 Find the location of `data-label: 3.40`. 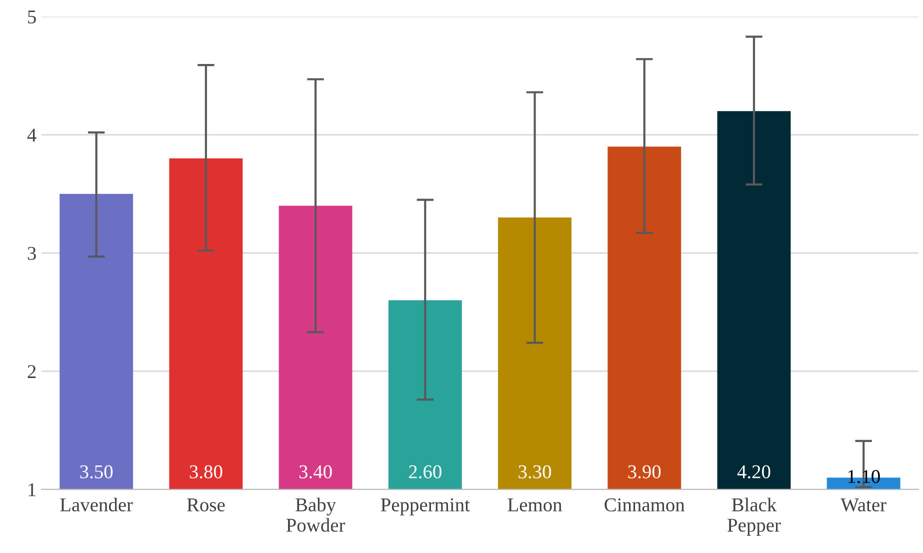

data-label: 3.40 is located at coordinates (315, 471).